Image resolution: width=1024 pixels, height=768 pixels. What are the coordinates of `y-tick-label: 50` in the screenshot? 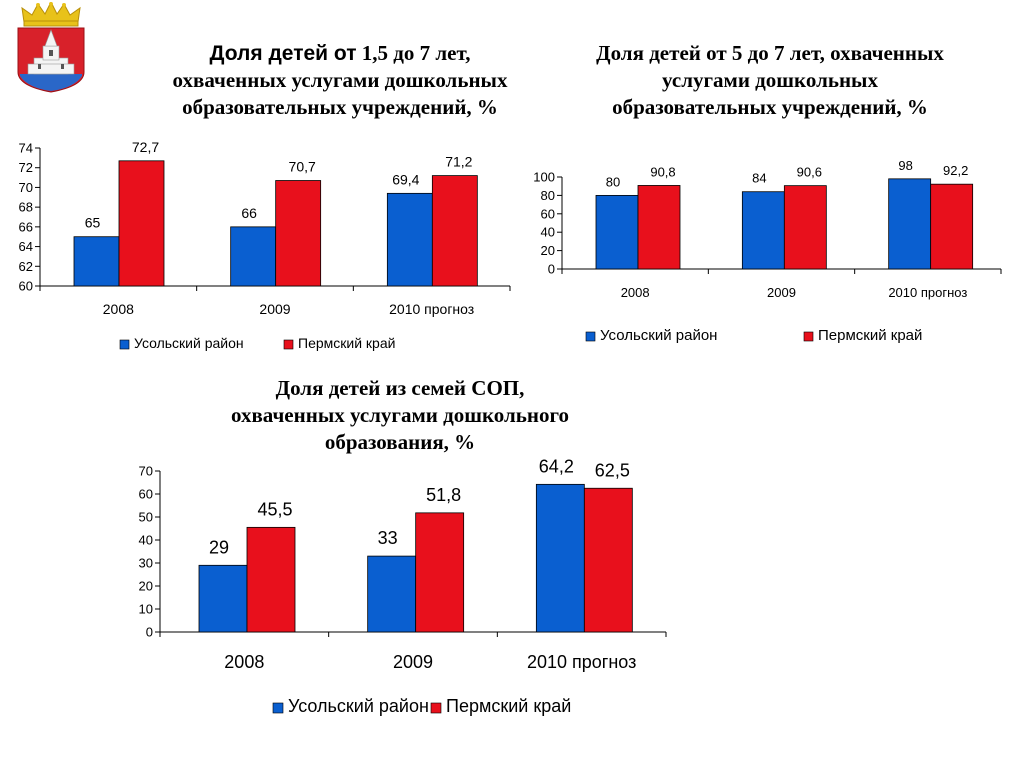 It's located at (146, 517).